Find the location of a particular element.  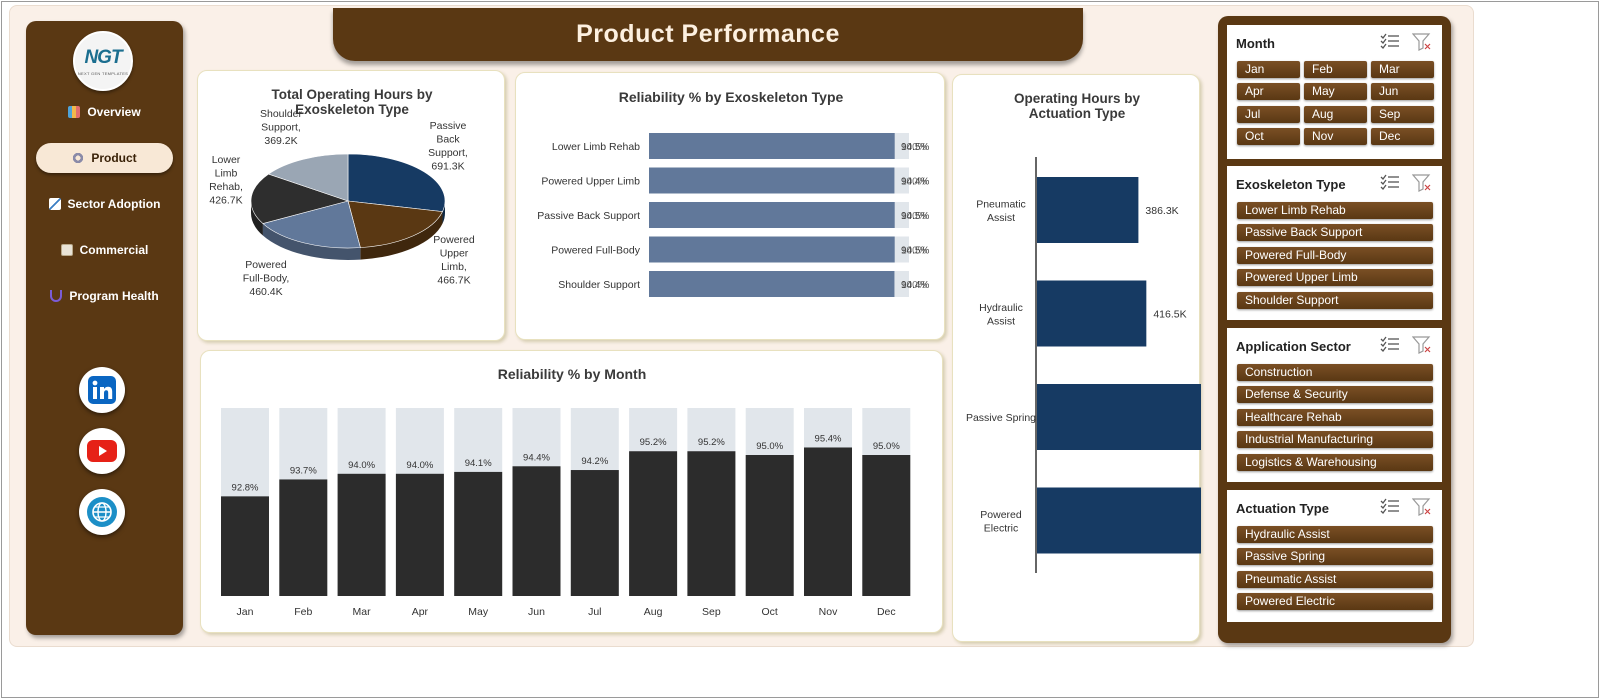

slicer-item: Industrial Manufacturing is located at coordinates (1335, 440).